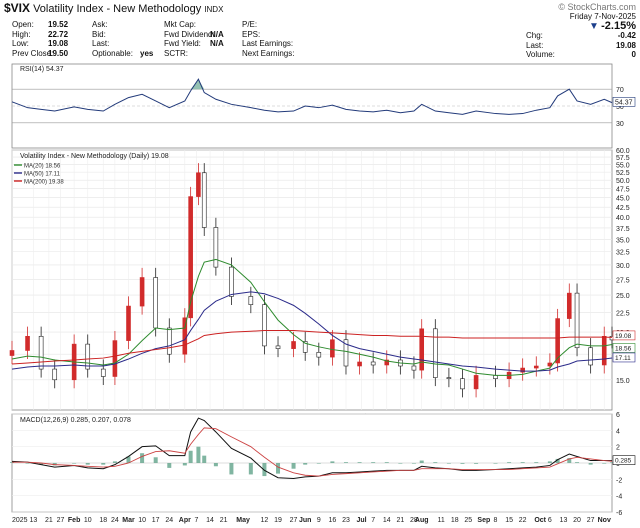  I want to click on price-tick-label: 45.0, so click(623, 199).